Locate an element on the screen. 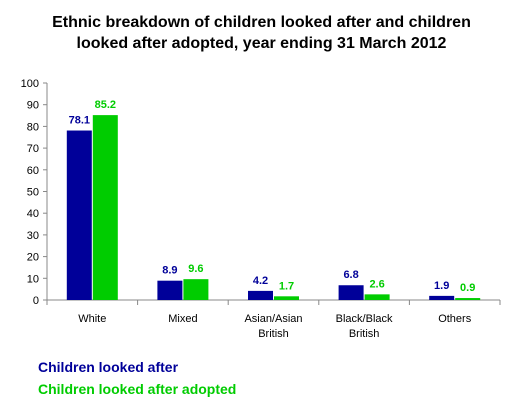 This screenshot has height=411, width=523. data-label: 1.7 is located at coordinates (286, 286).